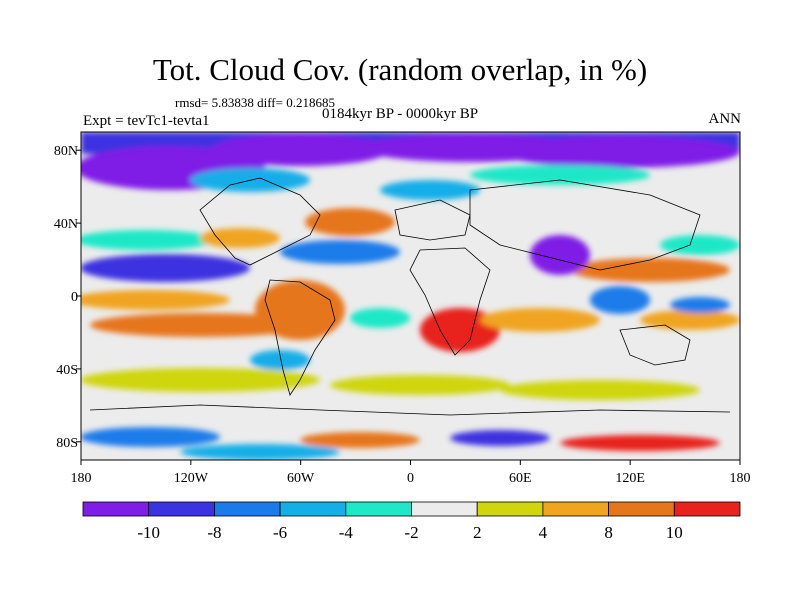 Image resolution: width=800 pixels, height=600 pixels. I want to click on lon-tick-label: 60E, so click(520, 478).